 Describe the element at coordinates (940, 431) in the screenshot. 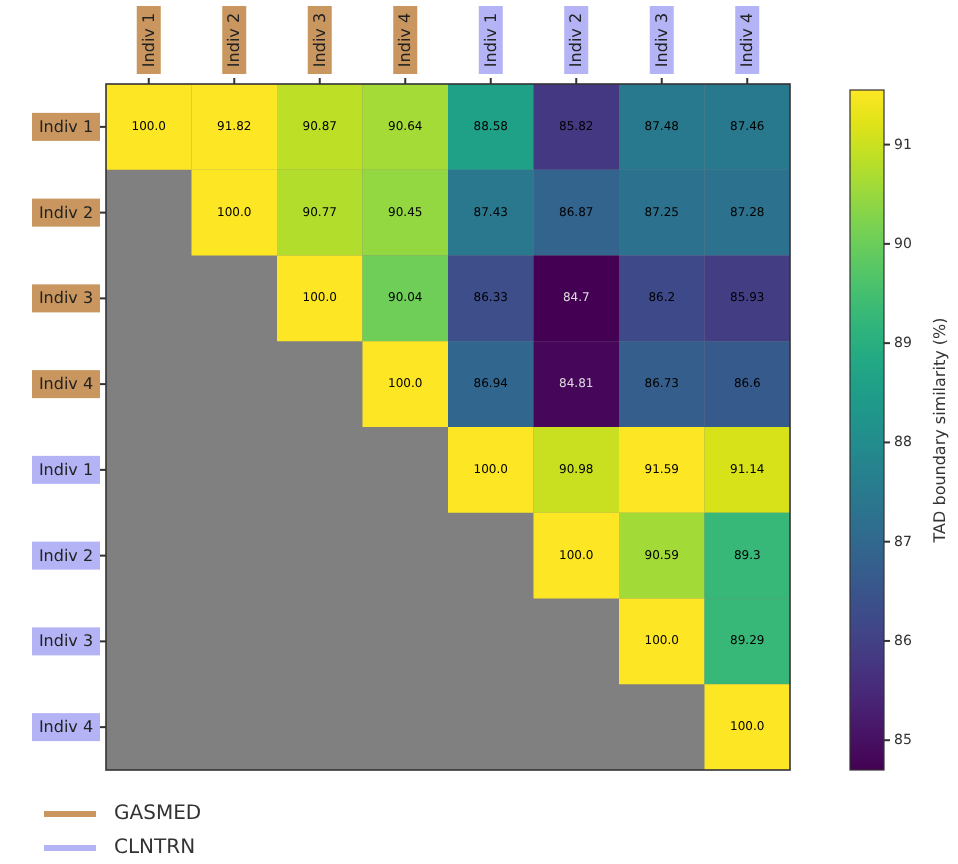

I see `color-bar-title: TAD boundary similarity (%)` at that location.